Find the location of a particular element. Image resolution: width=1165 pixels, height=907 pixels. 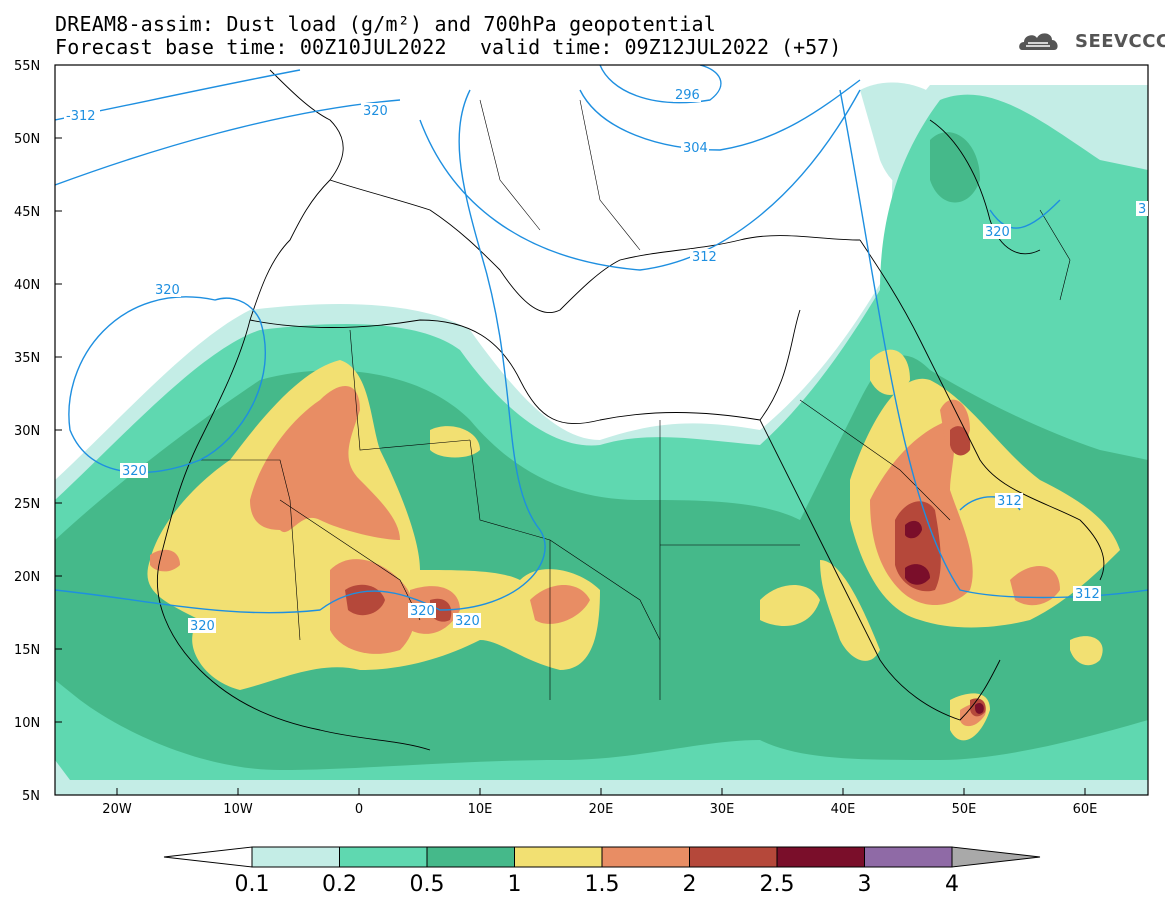

lat-label: 20N is located at coordinates (27, 577).